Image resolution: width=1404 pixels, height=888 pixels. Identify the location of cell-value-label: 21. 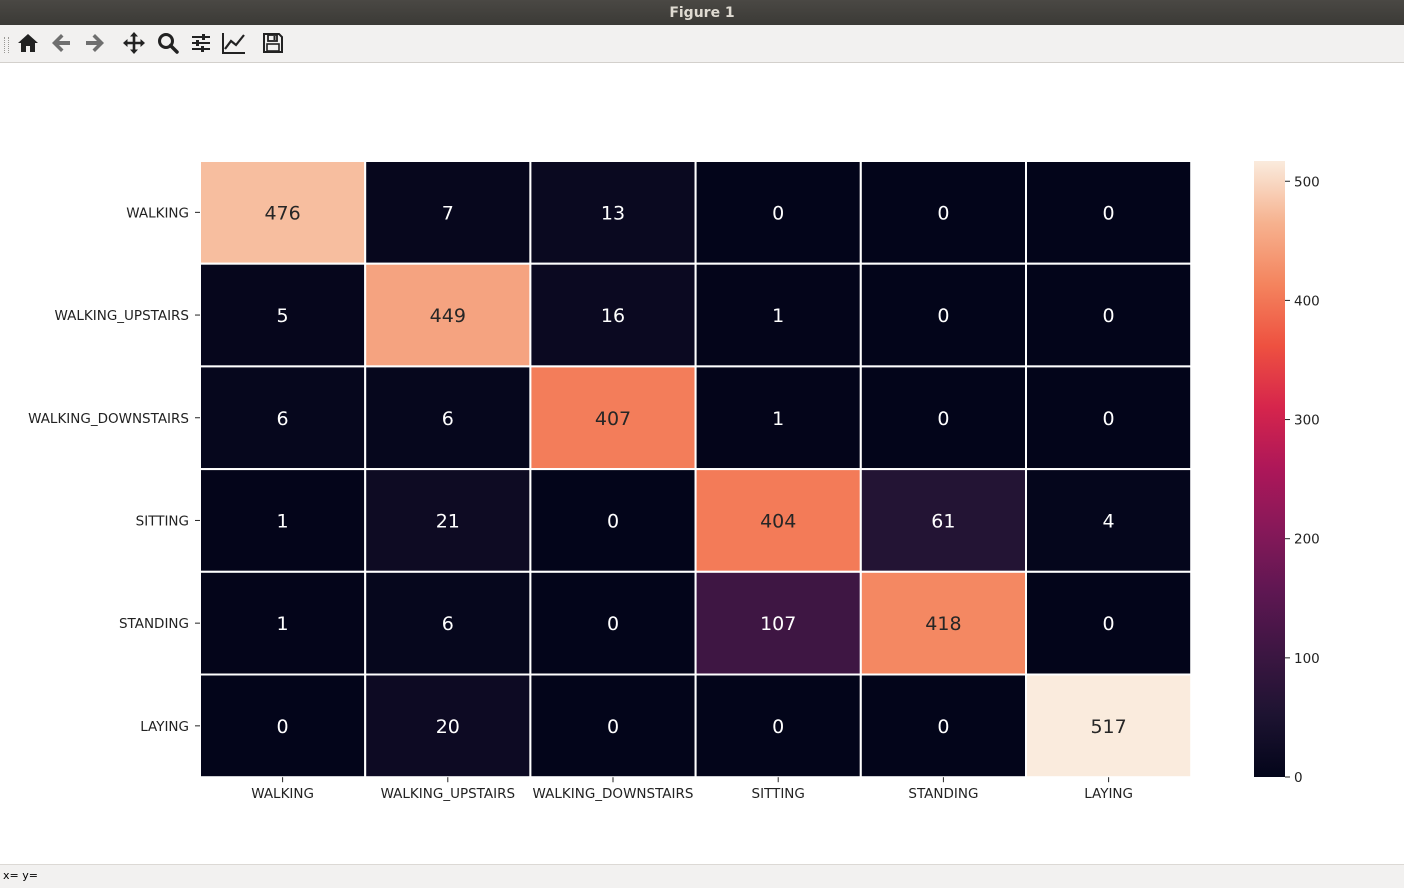
(448, 521).